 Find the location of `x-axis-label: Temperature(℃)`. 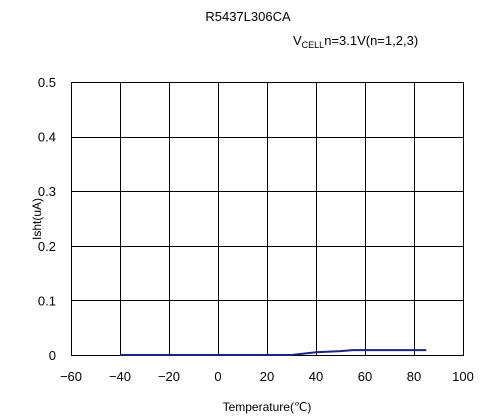

x-axis-label: Temperature(℃) is located at coordinates (267, 407).